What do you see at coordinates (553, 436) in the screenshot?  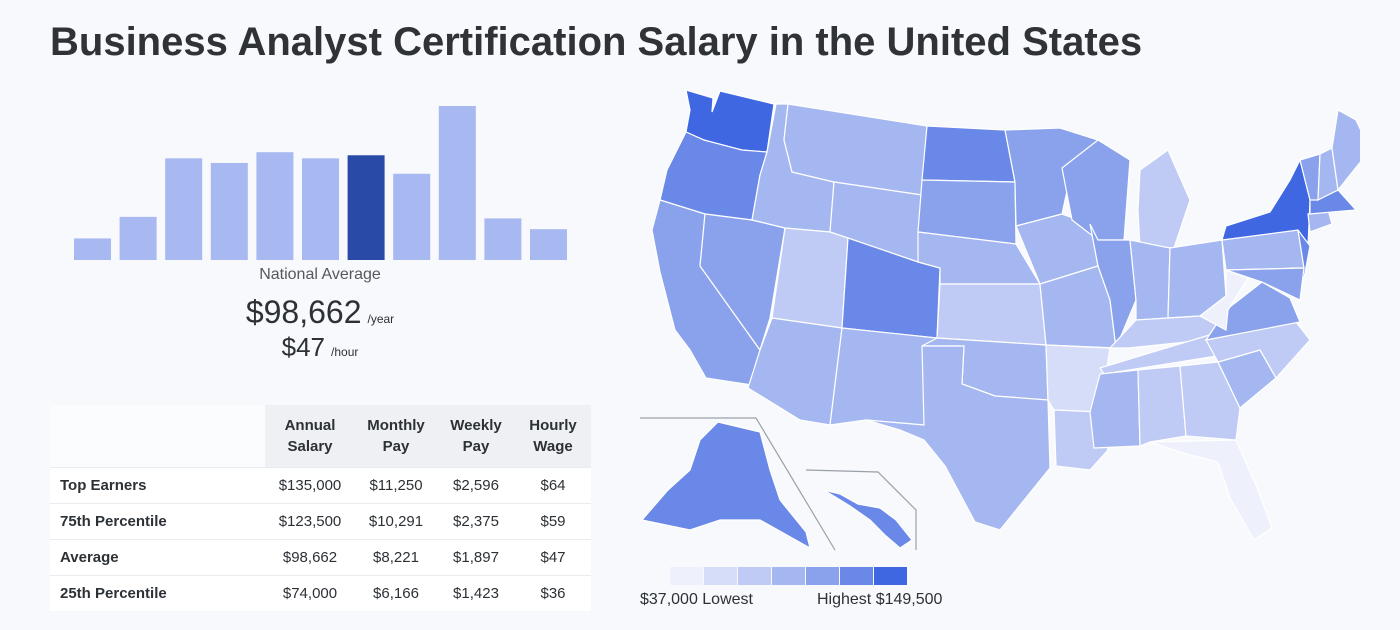 I see `table-header-hourly: Hourly Wage` at bounding box center [553, 436].